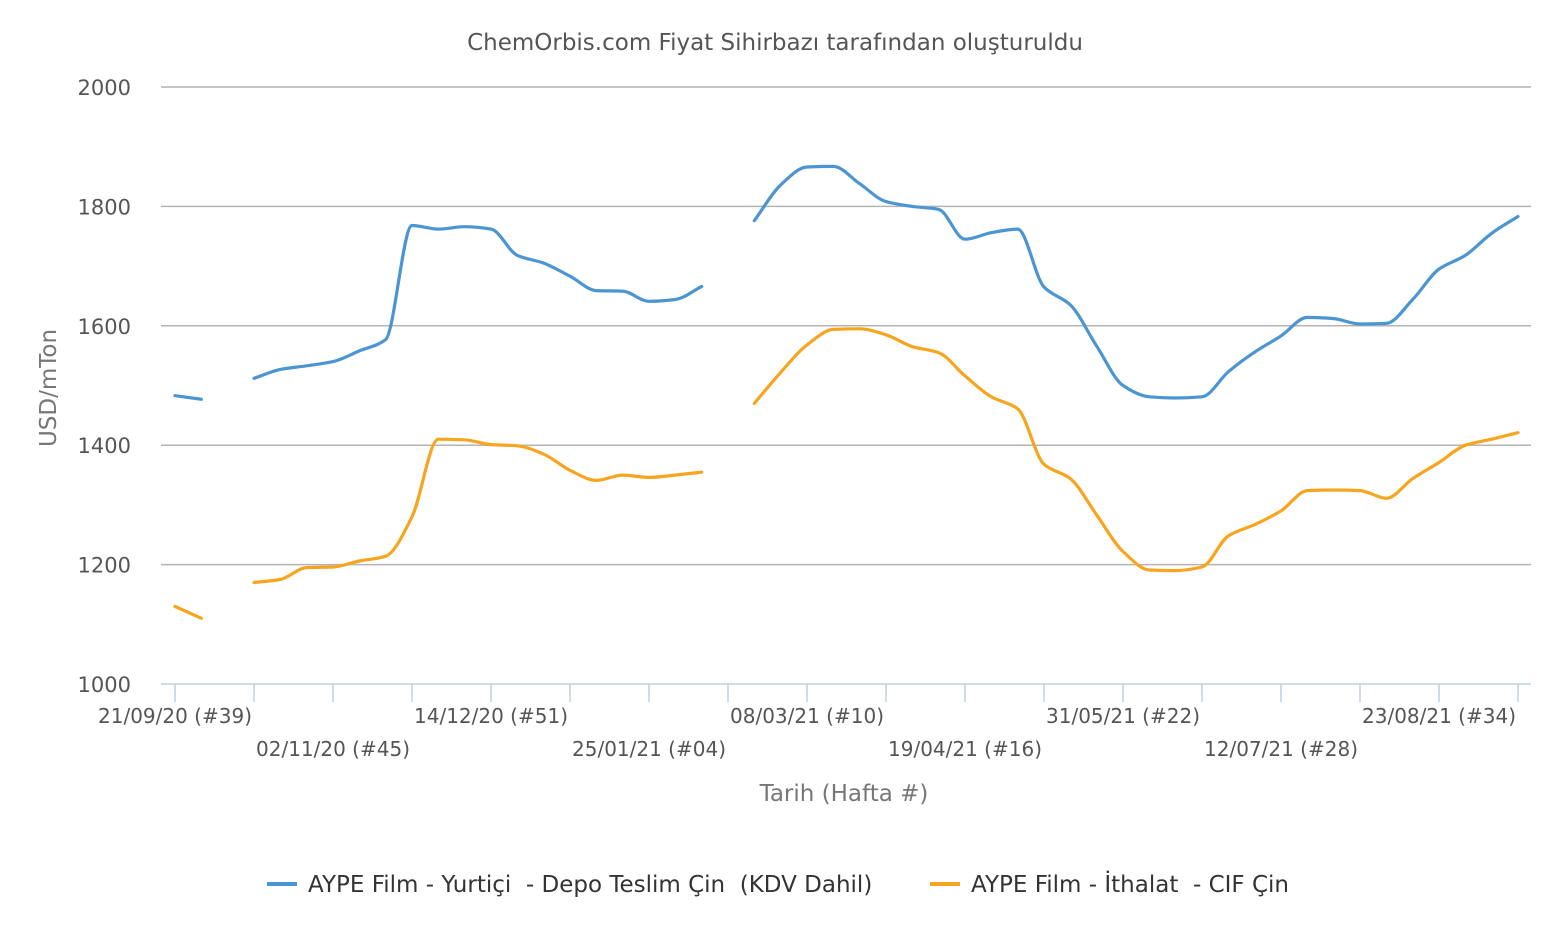 Image resolution: width=1552 pixels, height=930 pixels. What do you see at coordinates (1123, 716) in the screenshot?
I see `x-tick-label: 31/05/21 (#22)` at bounding box center [1123, 716].